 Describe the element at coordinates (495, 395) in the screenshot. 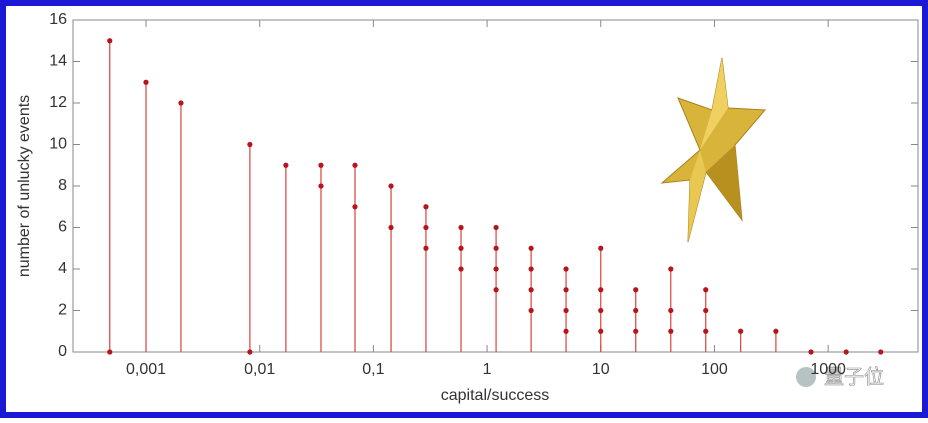

I see `x-axis-label: capital/success` at that location.